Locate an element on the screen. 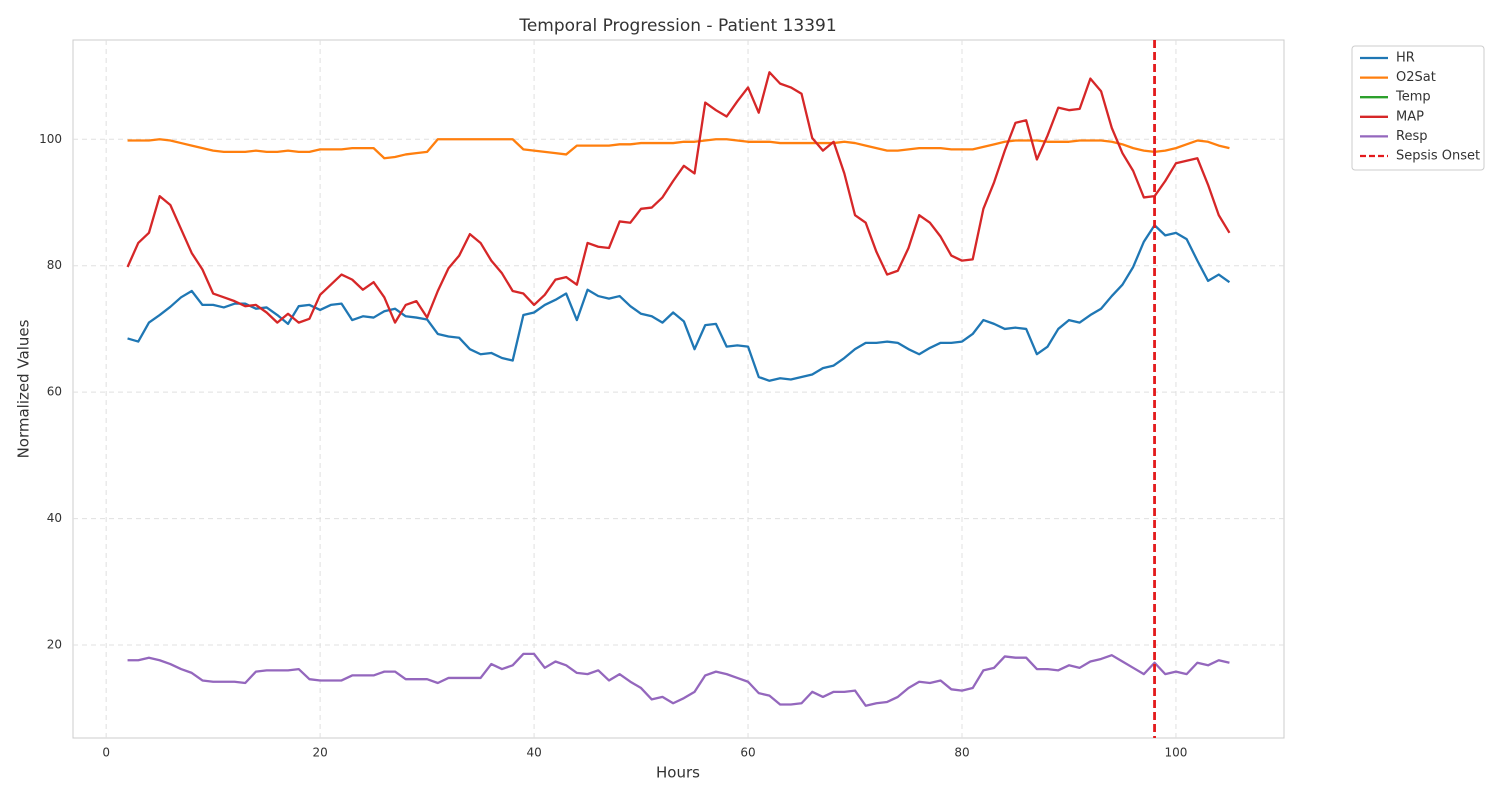 The width and height of the screenshot is (1500, 800). x-tick-label: 0 is located at coordinates (106, 753).